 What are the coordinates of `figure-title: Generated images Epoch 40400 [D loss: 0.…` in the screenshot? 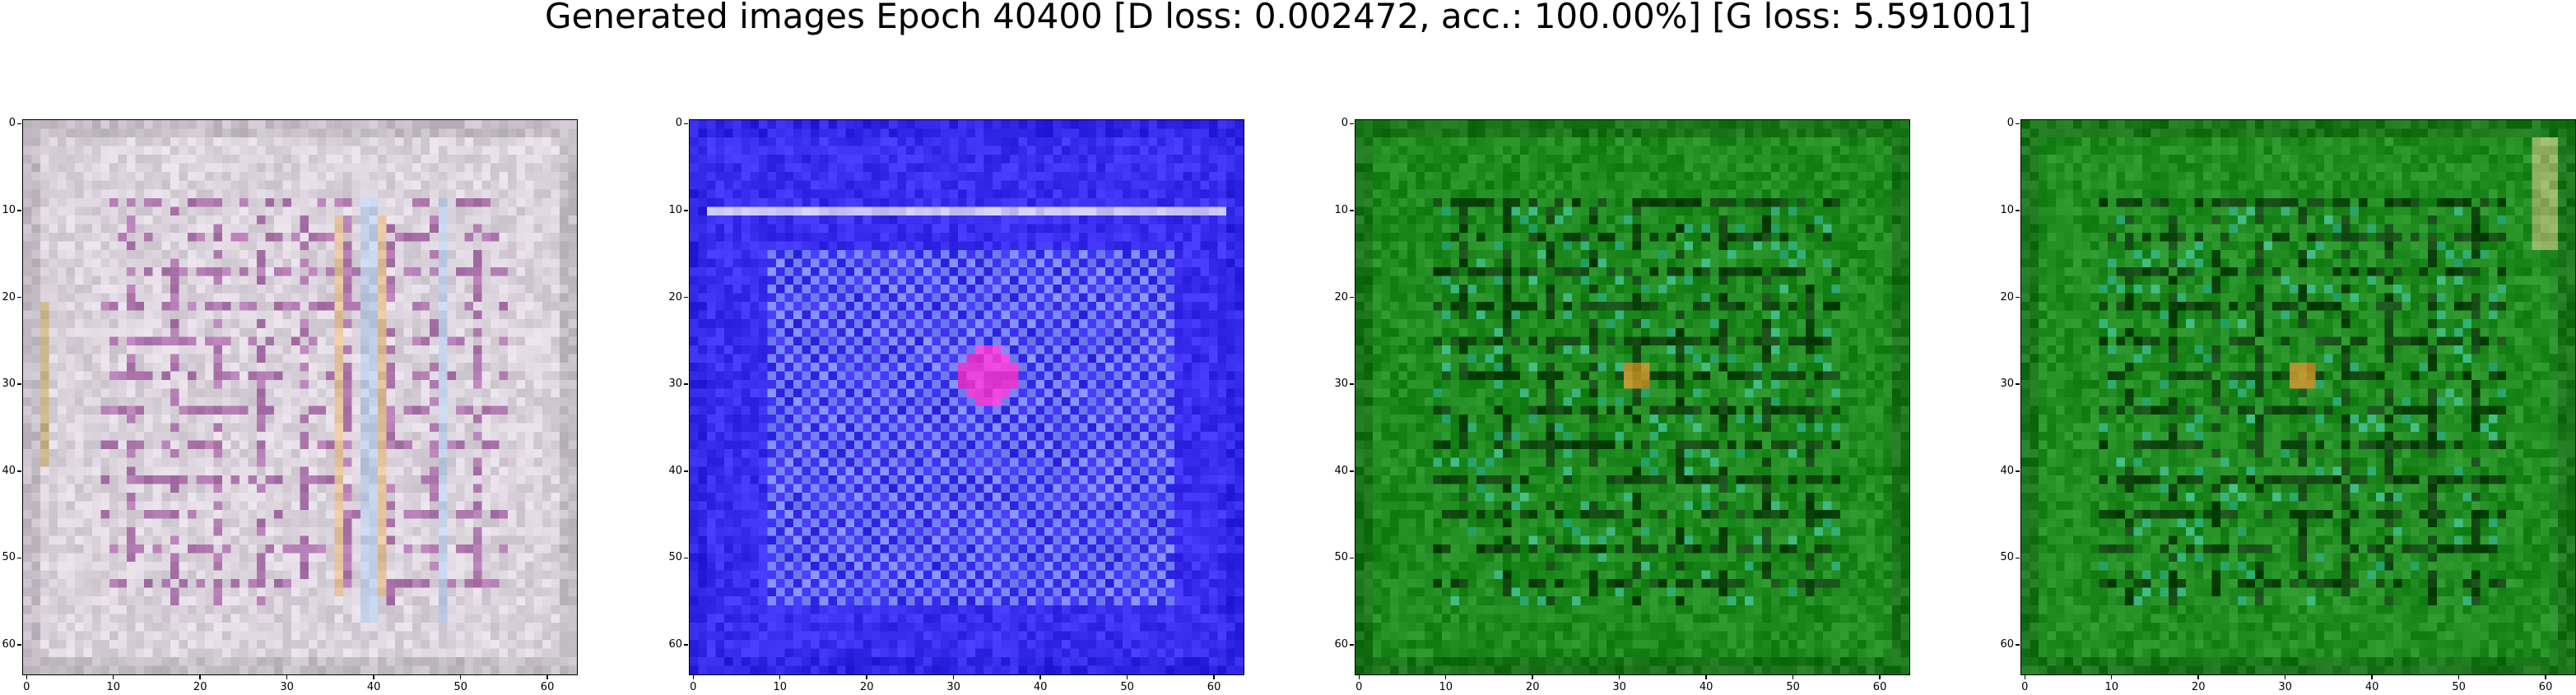 It's located at (1288, 18).